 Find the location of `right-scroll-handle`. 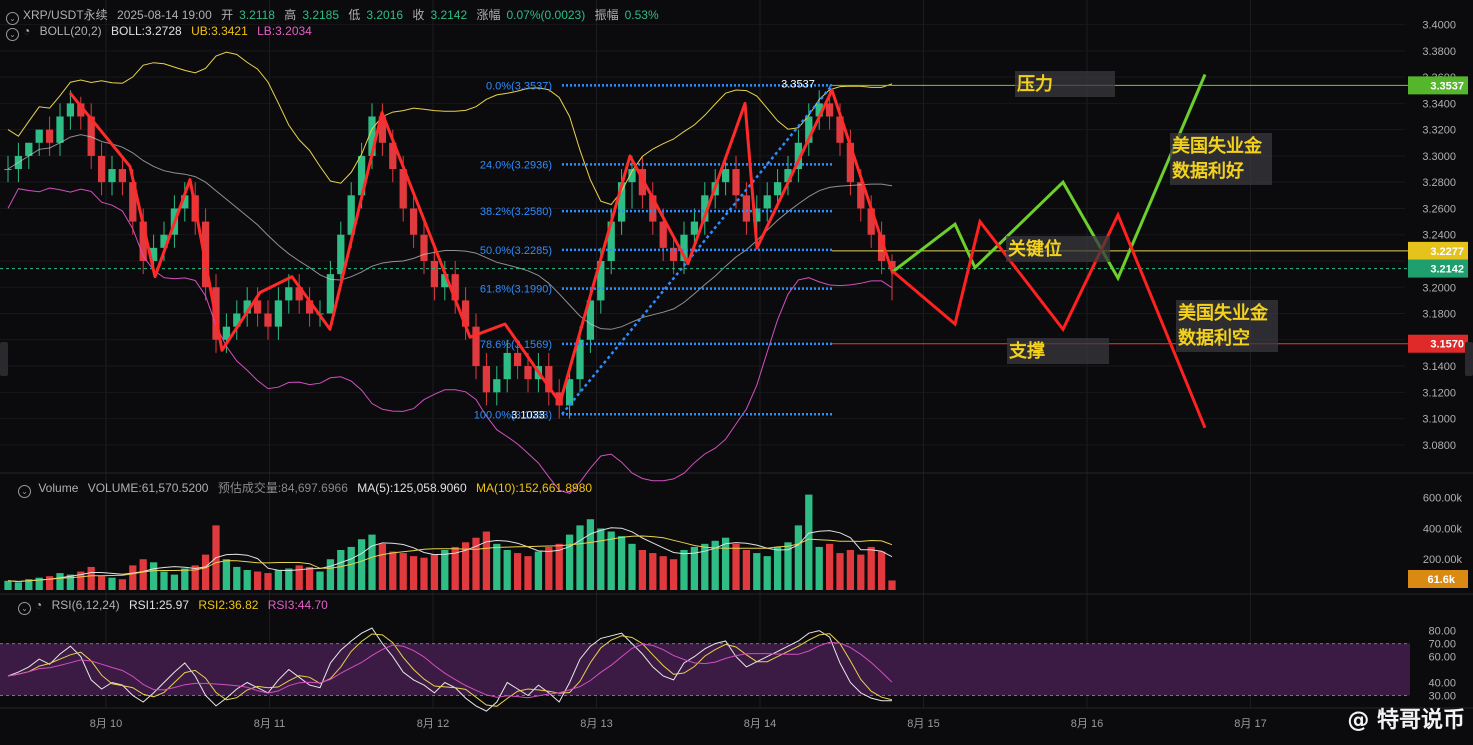

right-scroll-handle is located at coordinates (1469, 359).